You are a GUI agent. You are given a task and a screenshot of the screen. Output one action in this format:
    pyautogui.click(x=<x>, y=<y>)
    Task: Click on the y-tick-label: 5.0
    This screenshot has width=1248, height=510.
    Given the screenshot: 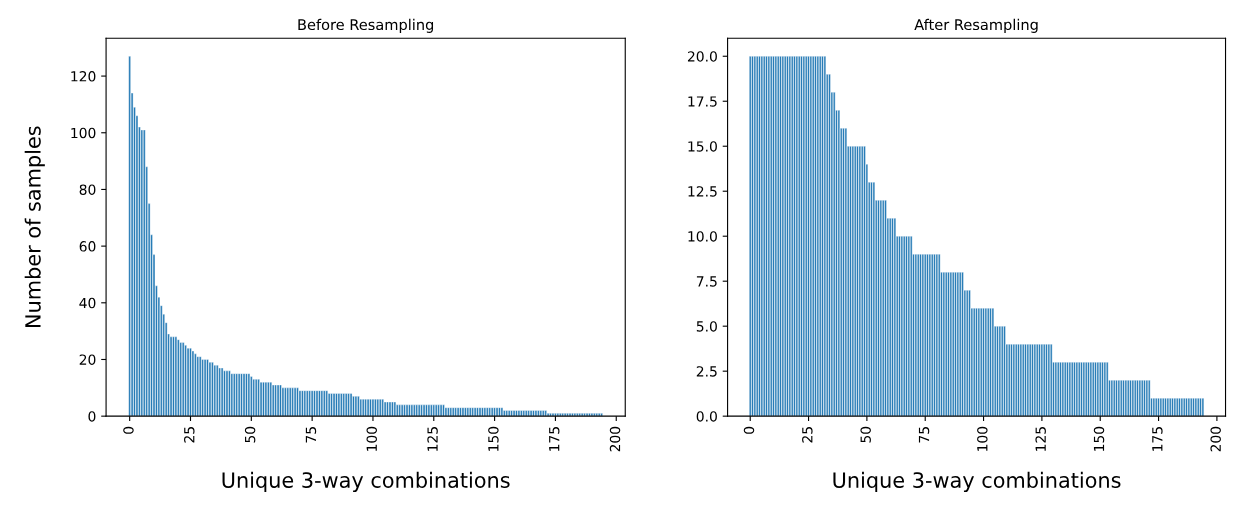 What is the action you would take?
    pyautogui.click(x=706, y=326)
    